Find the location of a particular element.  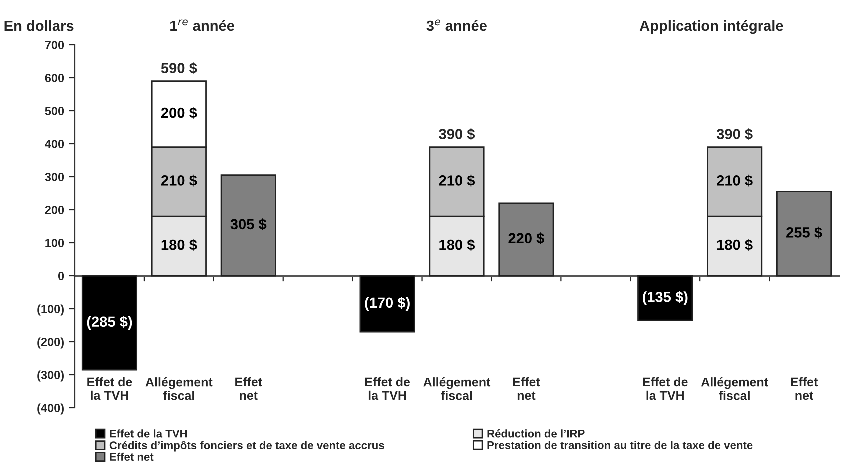

data-label: (170 $) is located at coordinates (387, 304).